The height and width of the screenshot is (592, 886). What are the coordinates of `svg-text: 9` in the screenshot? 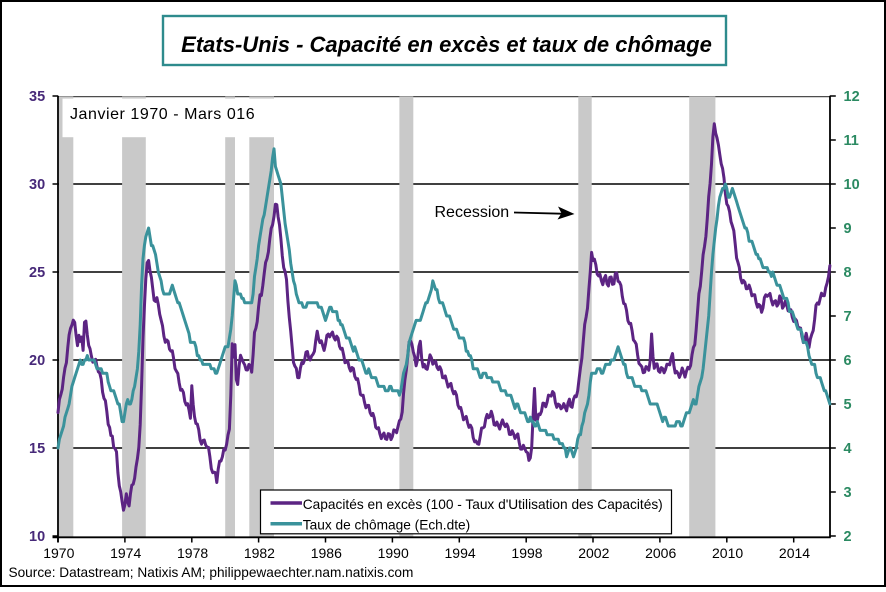 It's located at (848, 229).